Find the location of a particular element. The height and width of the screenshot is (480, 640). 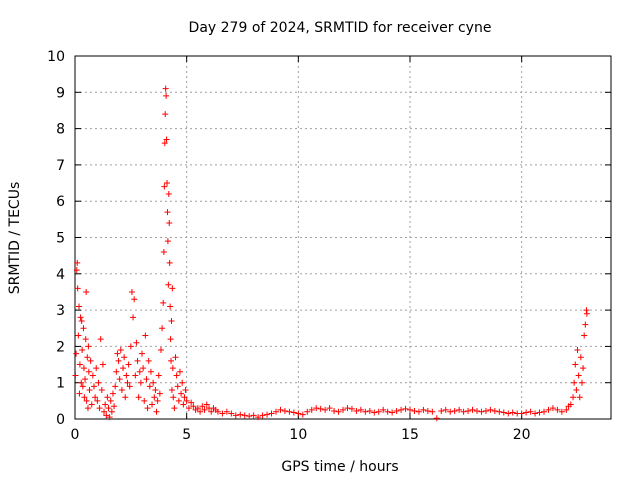

x-tick-label: 20 is located at coordinates (522, 435).